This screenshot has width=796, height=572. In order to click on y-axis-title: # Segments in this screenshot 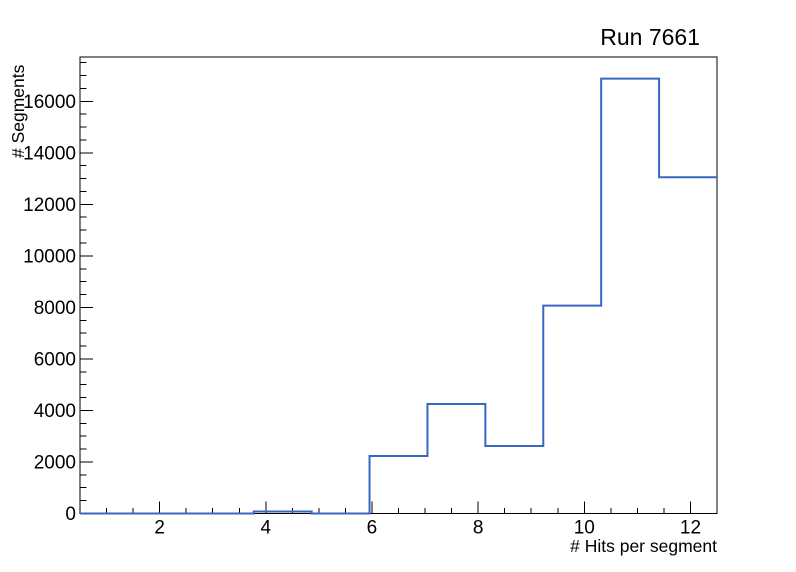, I will do `click(18, 111)`.